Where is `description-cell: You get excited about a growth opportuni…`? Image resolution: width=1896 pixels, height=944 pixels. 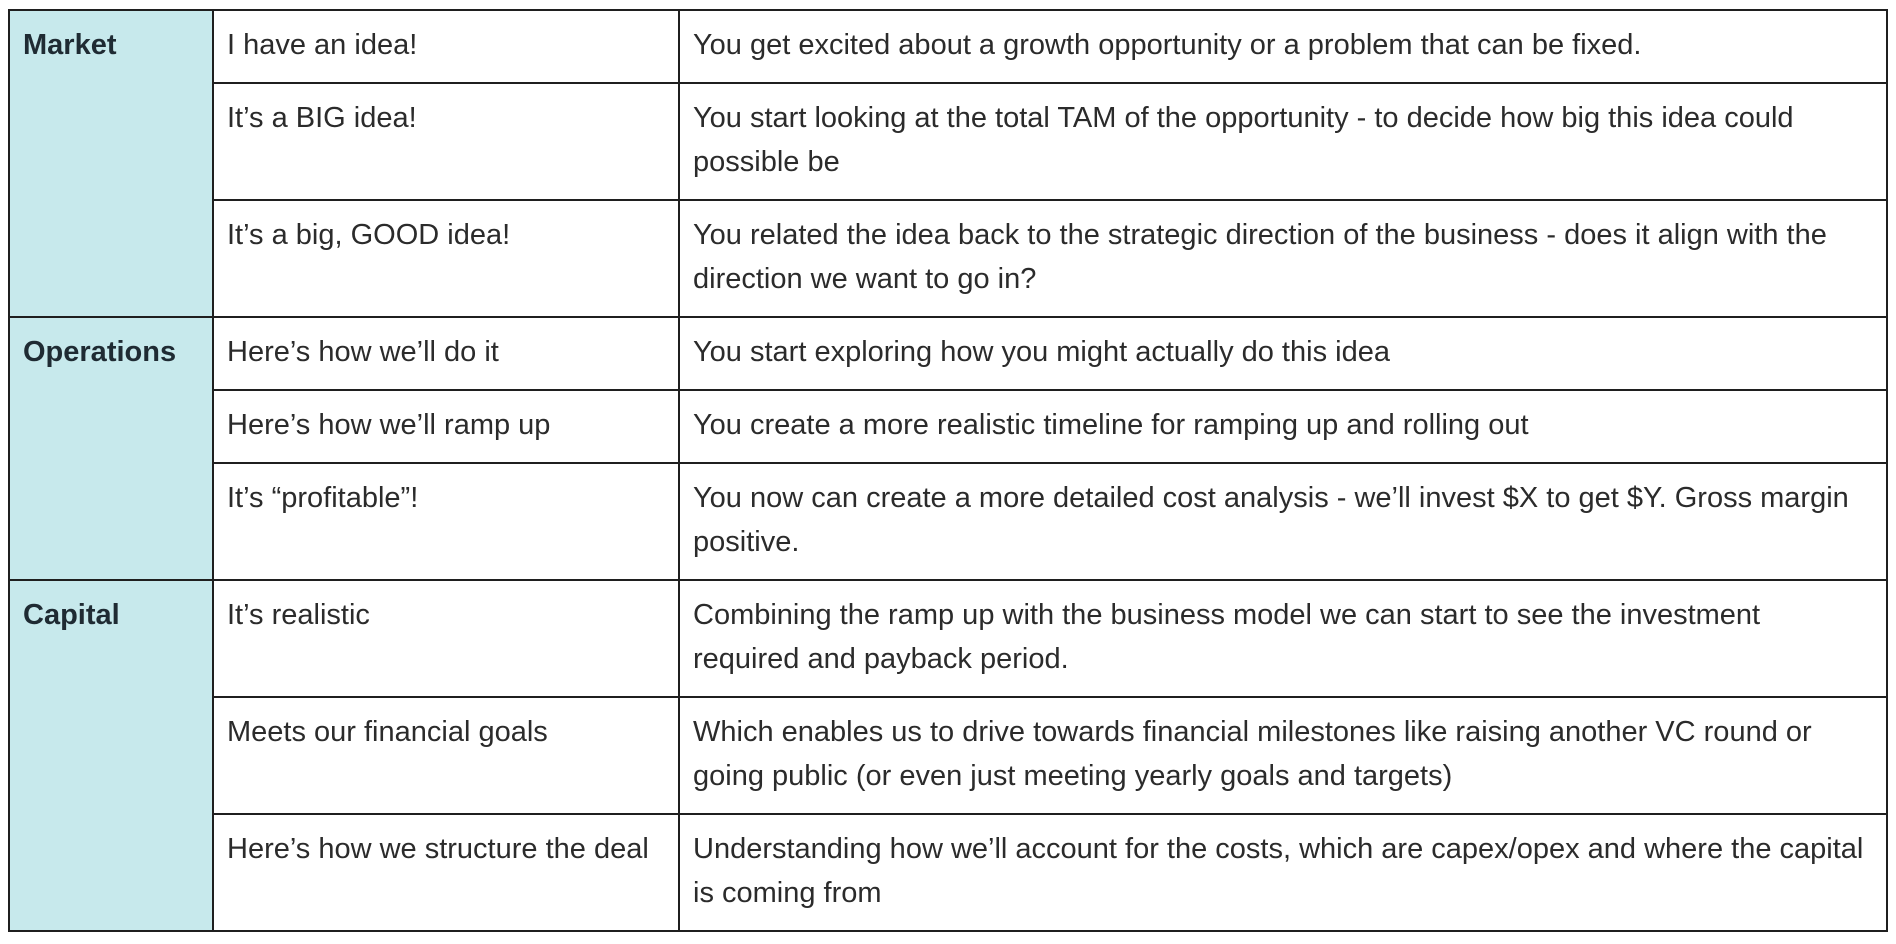
description-cell: You get excited about a growth opportuni… is located at coordinates (1283, 46).